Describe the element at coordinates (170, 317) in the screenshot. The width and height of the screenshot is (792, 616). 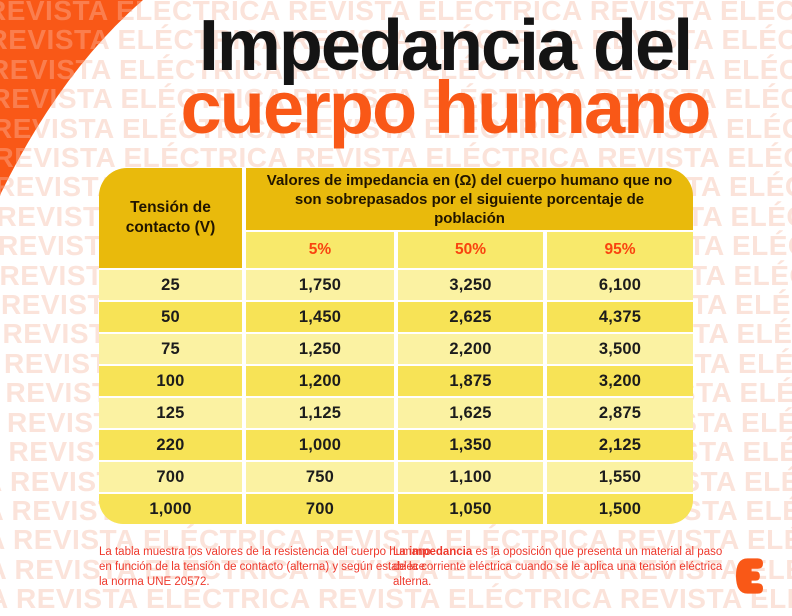
I see `voltage-cell: 50` at that location.